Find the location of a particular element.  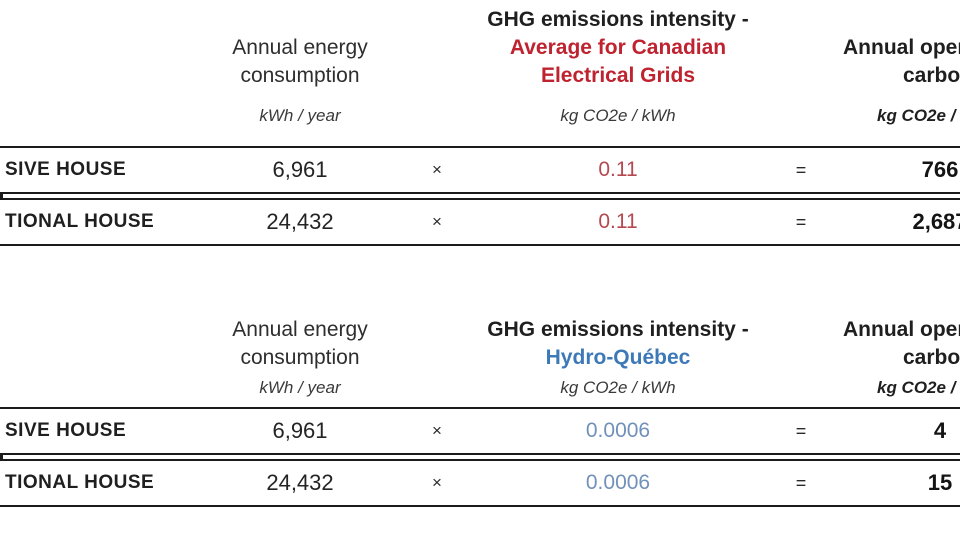

intensity-header-line3: Electrical Grids is located at coordinates (618, 75).